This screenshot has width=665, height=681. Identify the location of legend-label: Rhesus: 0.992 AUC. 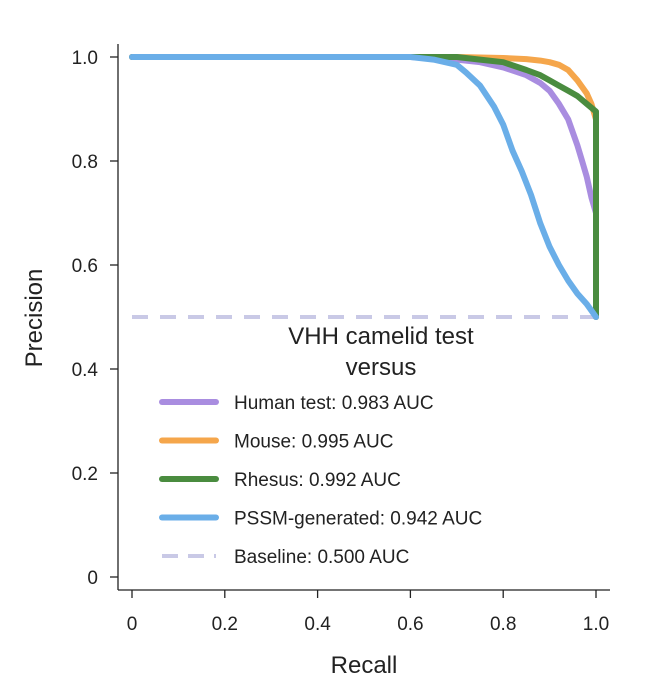
(317, 480).